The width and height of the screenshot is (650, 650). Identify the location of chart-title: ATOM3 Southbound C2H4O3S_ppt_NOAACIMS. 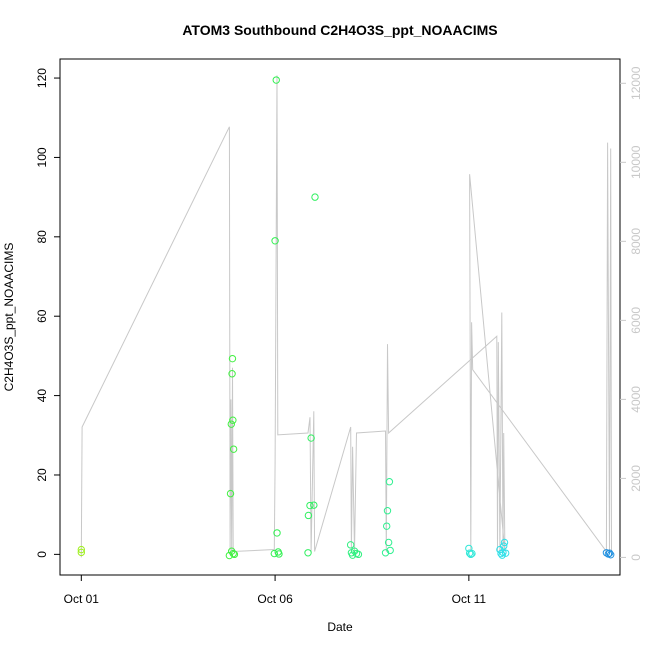
(339, 30).